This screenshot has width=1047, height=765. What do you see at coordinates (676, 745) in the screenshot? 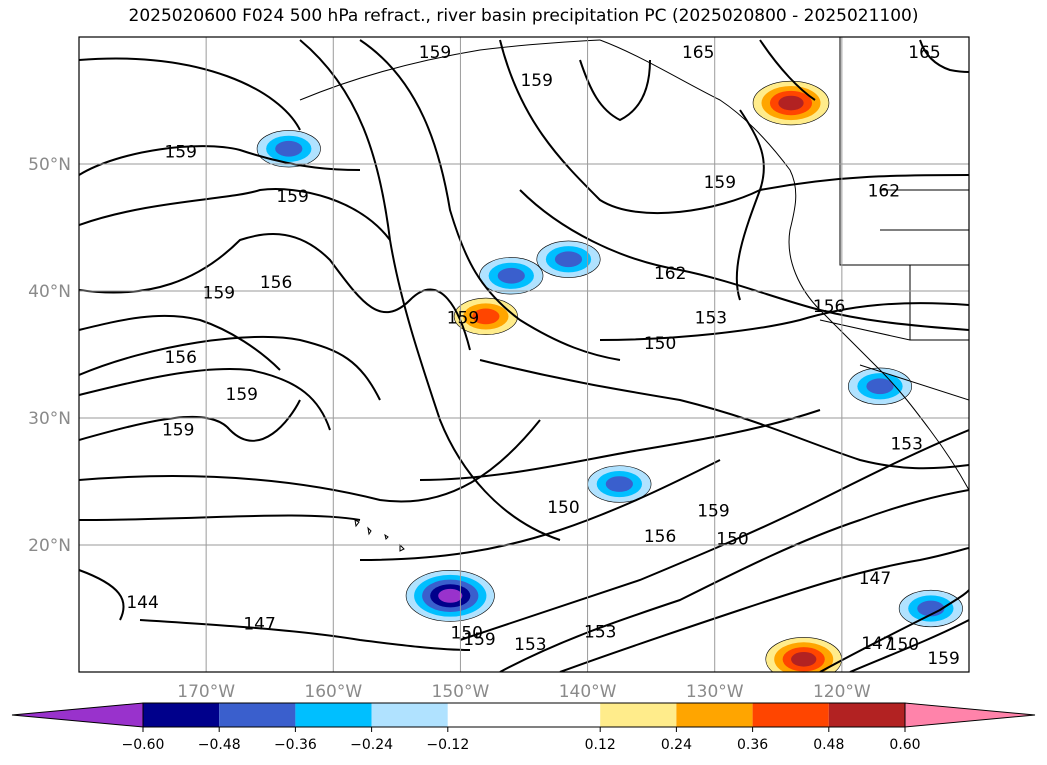
I see `colorbar-tick-label: 0.24` at bounding box center [676, 745].